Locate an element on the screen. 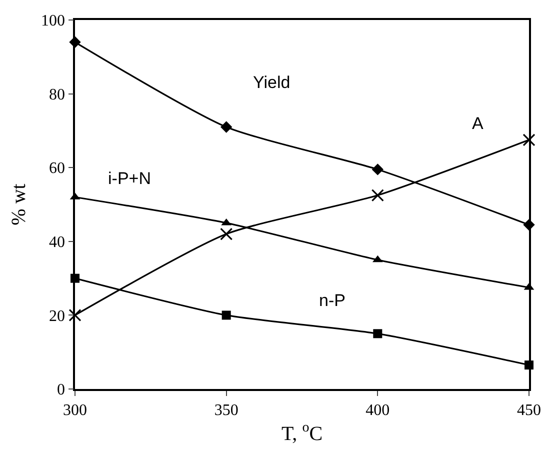 This screenshot has width=541, height=455. y-tick-label: 60 is located at coordinates (57, 169).